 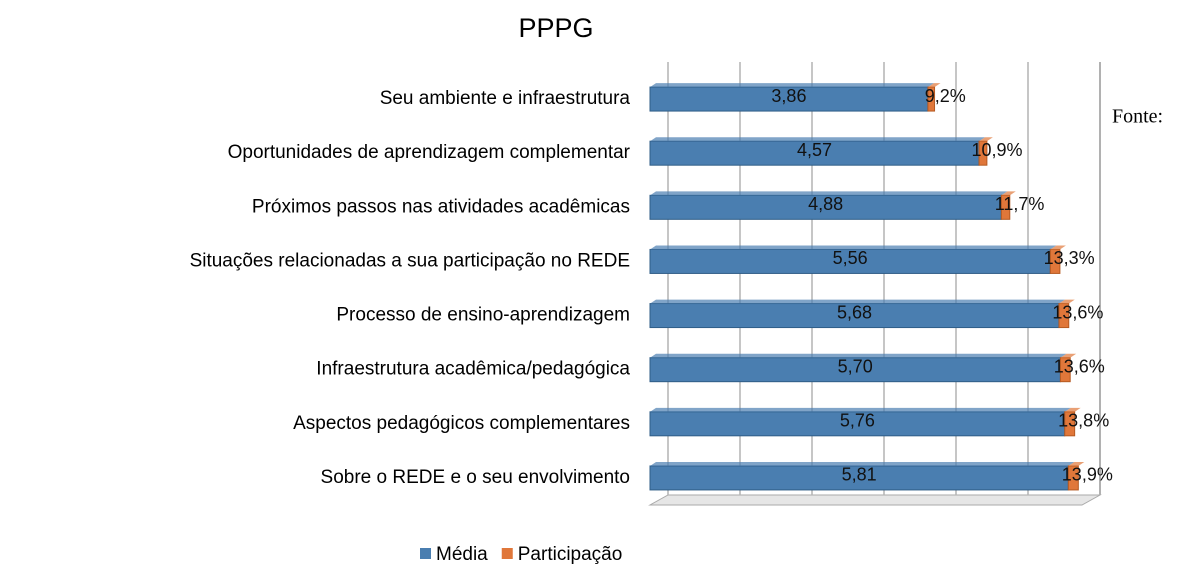 What do you see at coordinates (788, 96) in the screenshot?
I see `value-label: 3,86` at bounding box center [788, 96].